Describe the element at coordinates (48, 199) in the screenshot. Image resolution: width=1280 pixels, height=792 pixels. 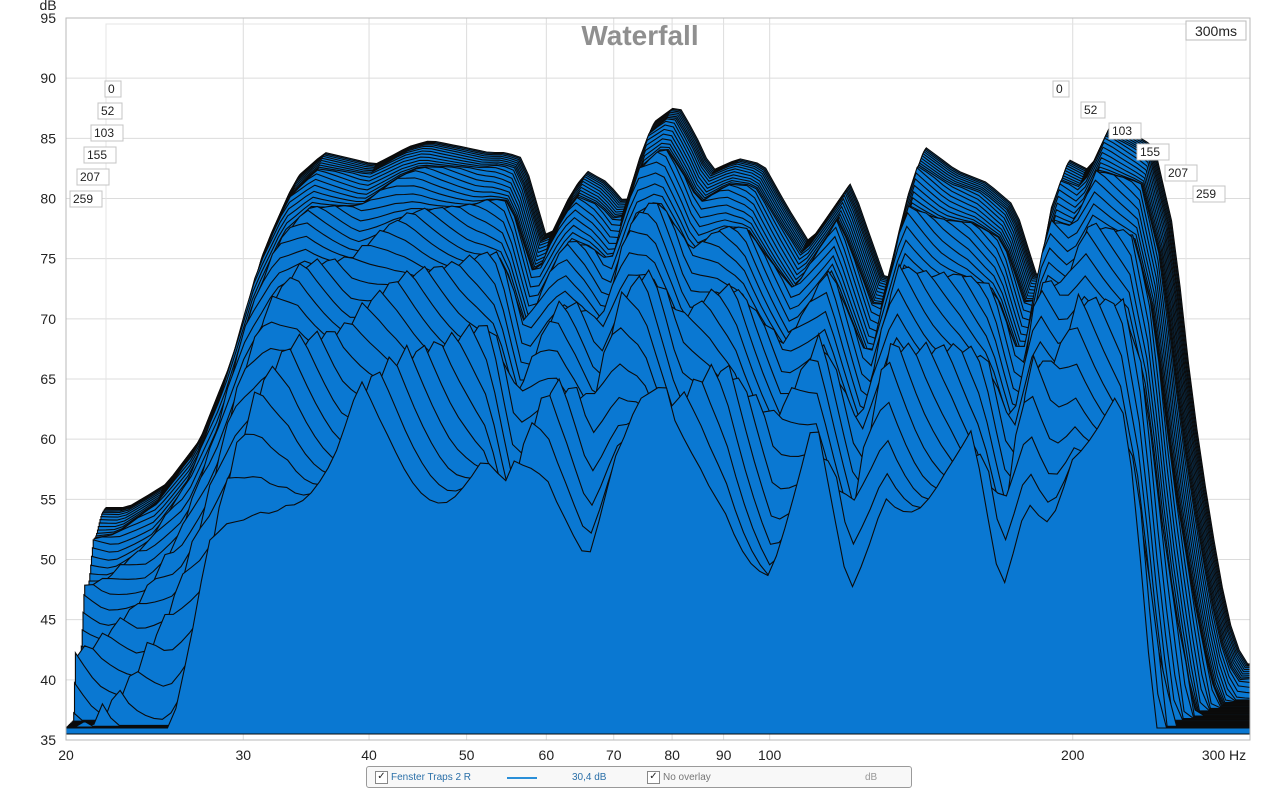
I see `y-tick-label: 80` at that location.